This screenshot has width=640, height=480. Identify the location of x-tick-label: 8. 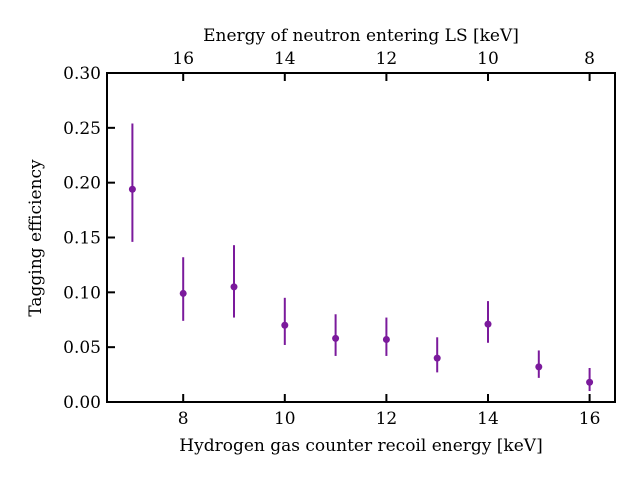
(183, 419).